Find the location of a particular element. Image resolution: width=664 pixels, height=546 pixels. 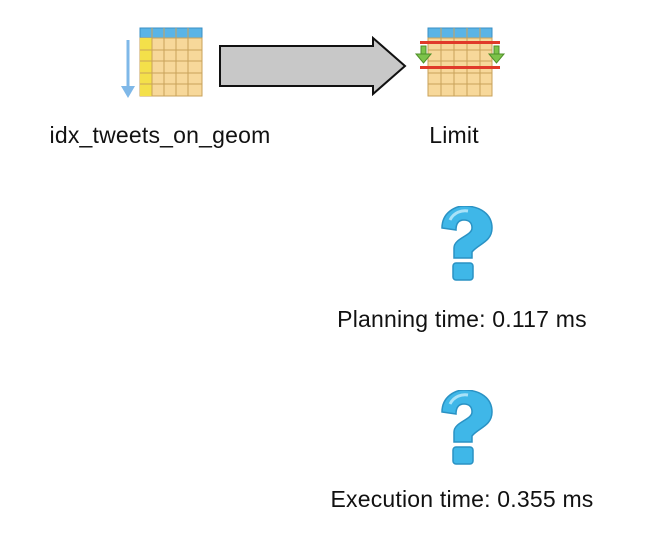

limit-table-icon is located at coordinates (460, 62).